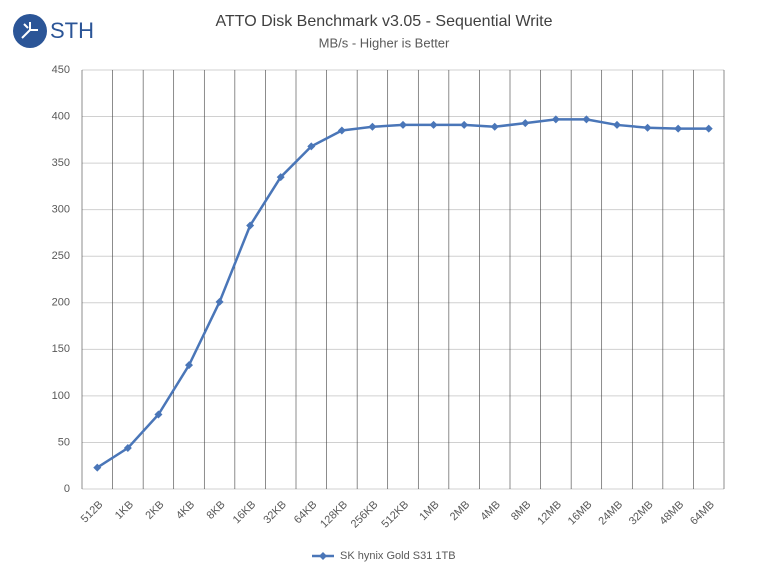  Describe the element at coordinates (384, 42) in the screenshot. I see `chart-subtitle: MB/s - Higher is Better` at that location.